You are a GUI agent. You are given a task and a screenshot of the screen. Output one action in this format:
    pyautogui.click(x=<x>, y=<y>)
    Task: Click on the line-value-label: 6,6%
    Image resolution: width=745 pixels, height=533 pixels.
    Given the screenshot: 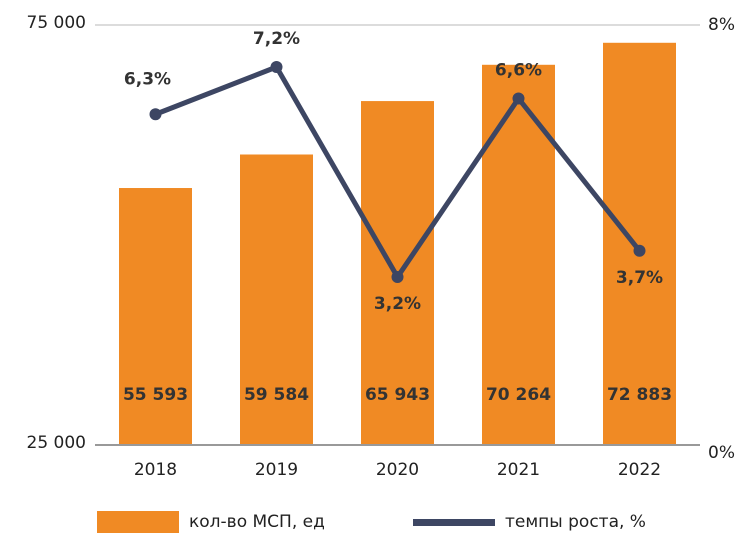 What is the action you would take?
    pyautogui.click(x=518, y=71)
    